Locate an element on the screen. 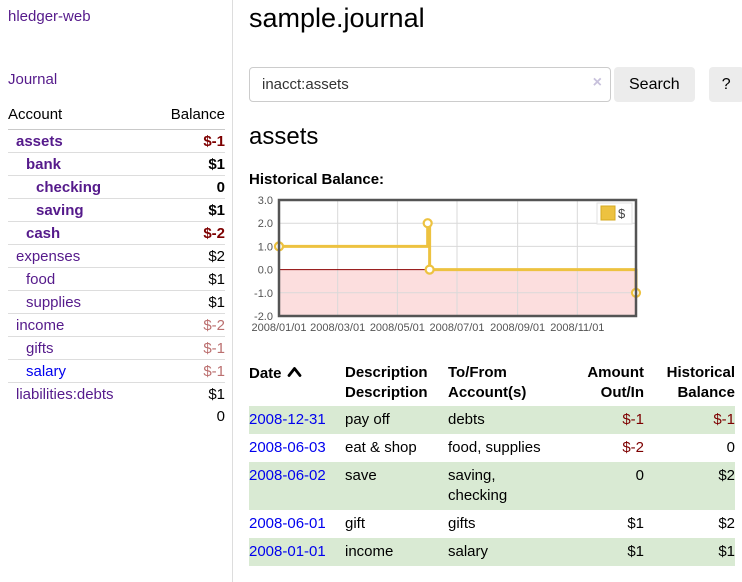 This screenshot has width=742, height=582. legend-label: $ is located at coordinates (622, 213).